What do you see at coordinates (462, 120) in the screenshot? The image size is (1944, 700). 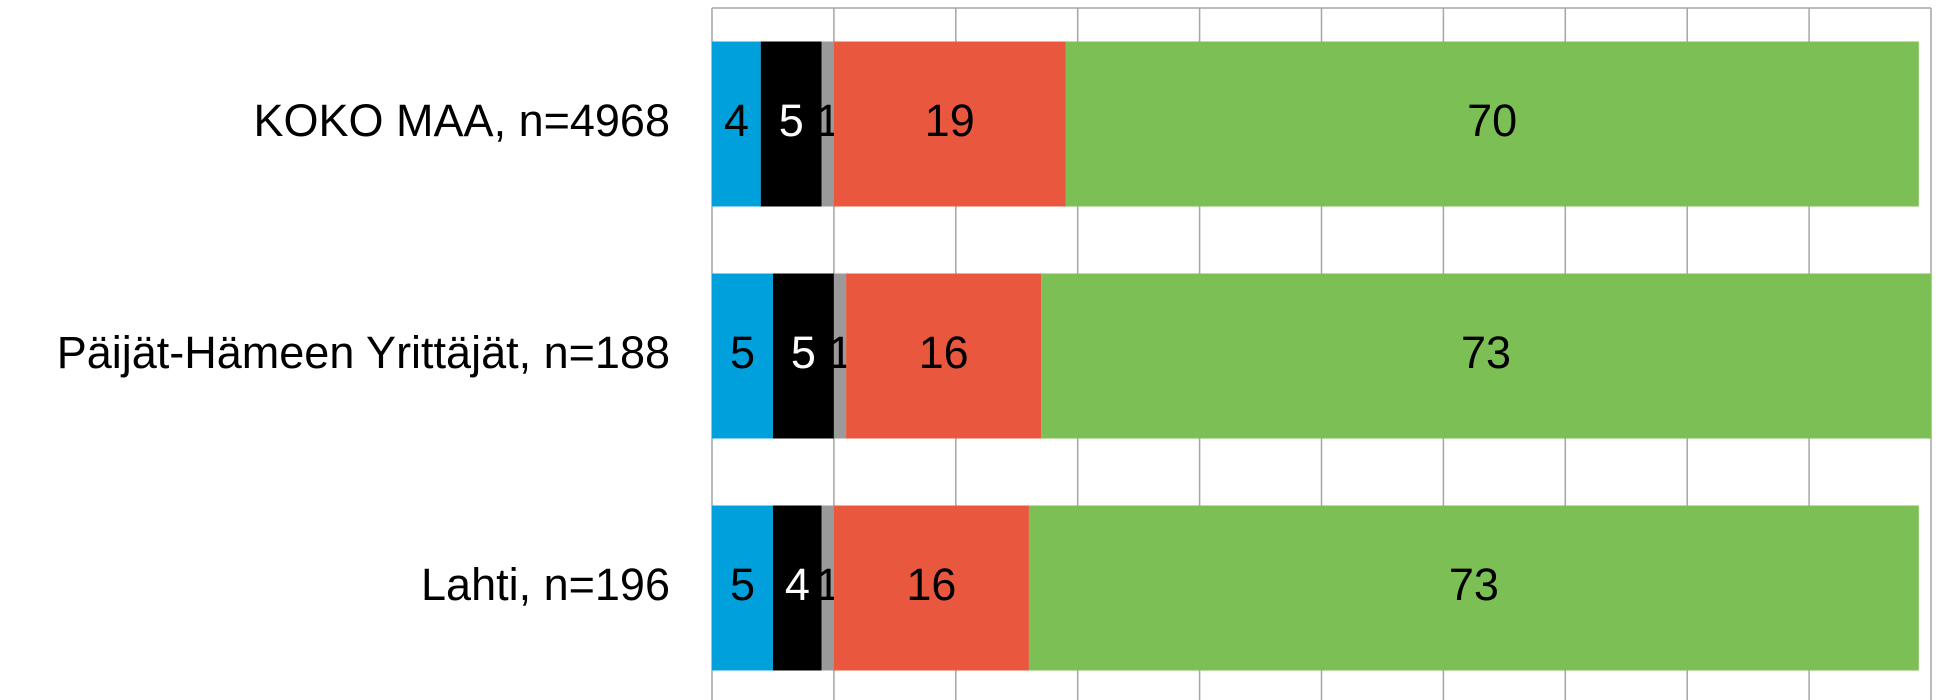 I see `category-label: KOKO MAA, n=4968` at bounding box center [462, 120].